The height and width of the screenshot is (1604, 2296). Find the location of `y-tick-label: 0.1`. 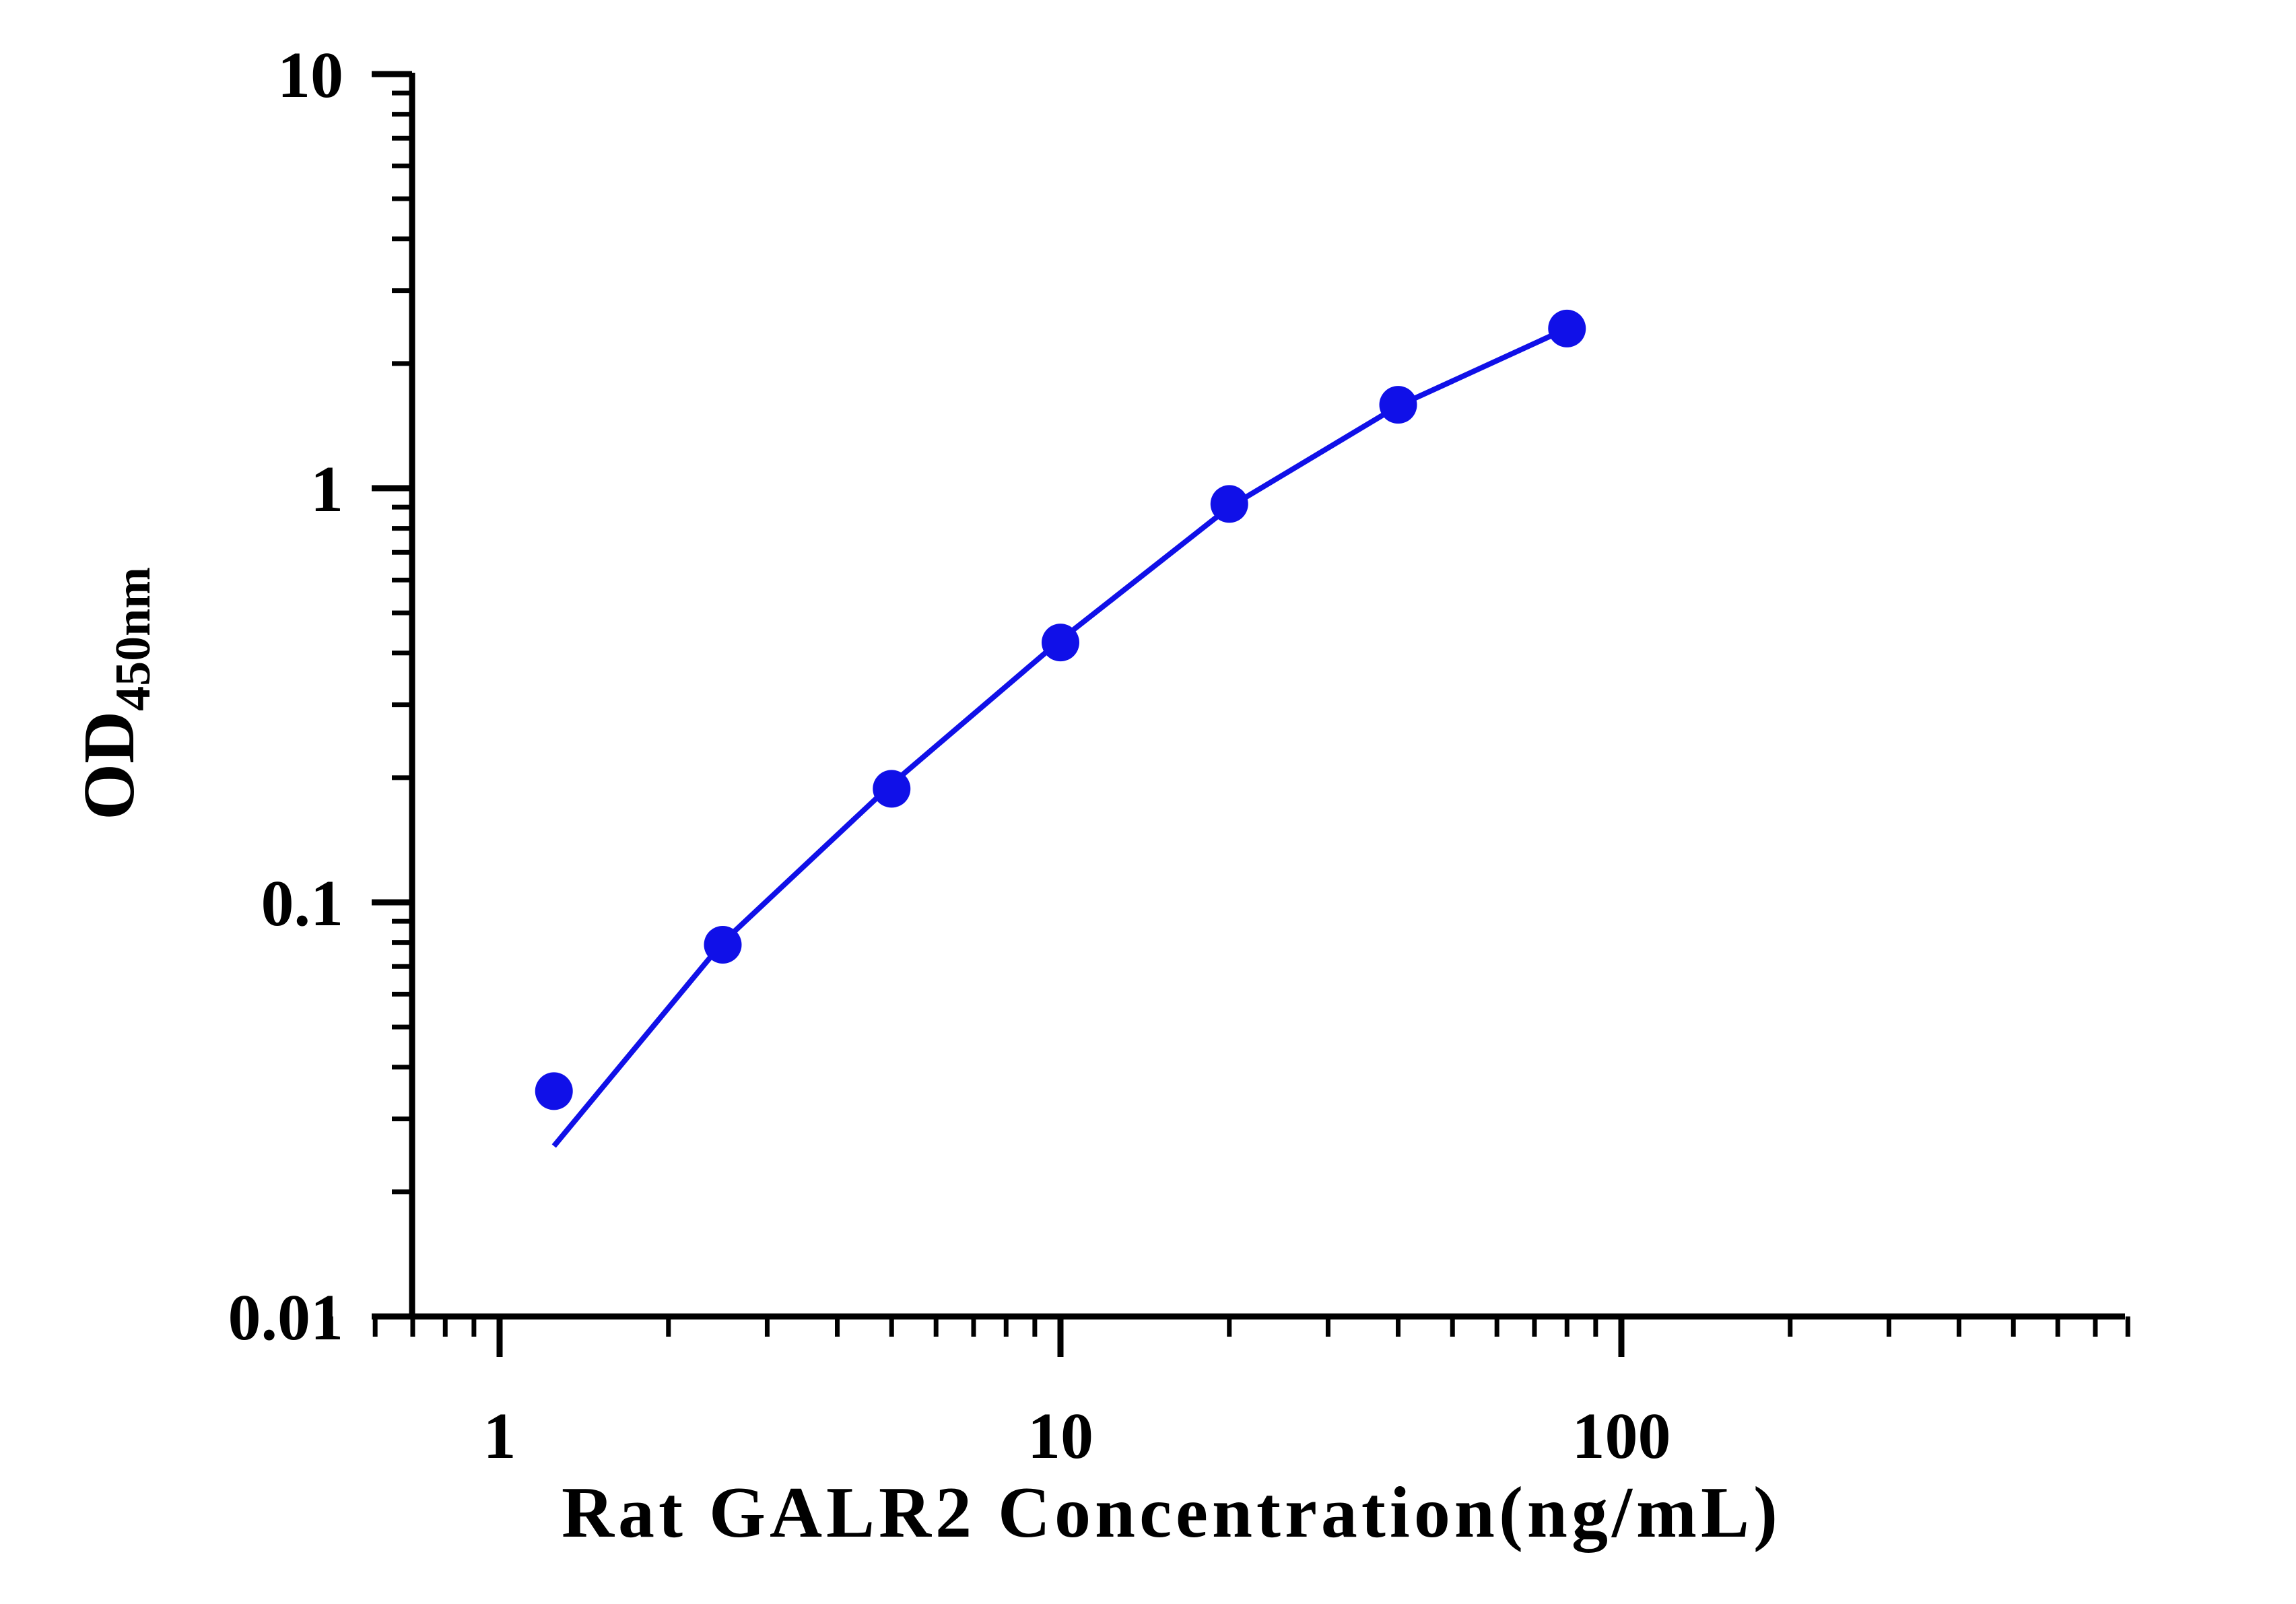

y-tick-label: 0.1 is located at coordinates (302, 903).